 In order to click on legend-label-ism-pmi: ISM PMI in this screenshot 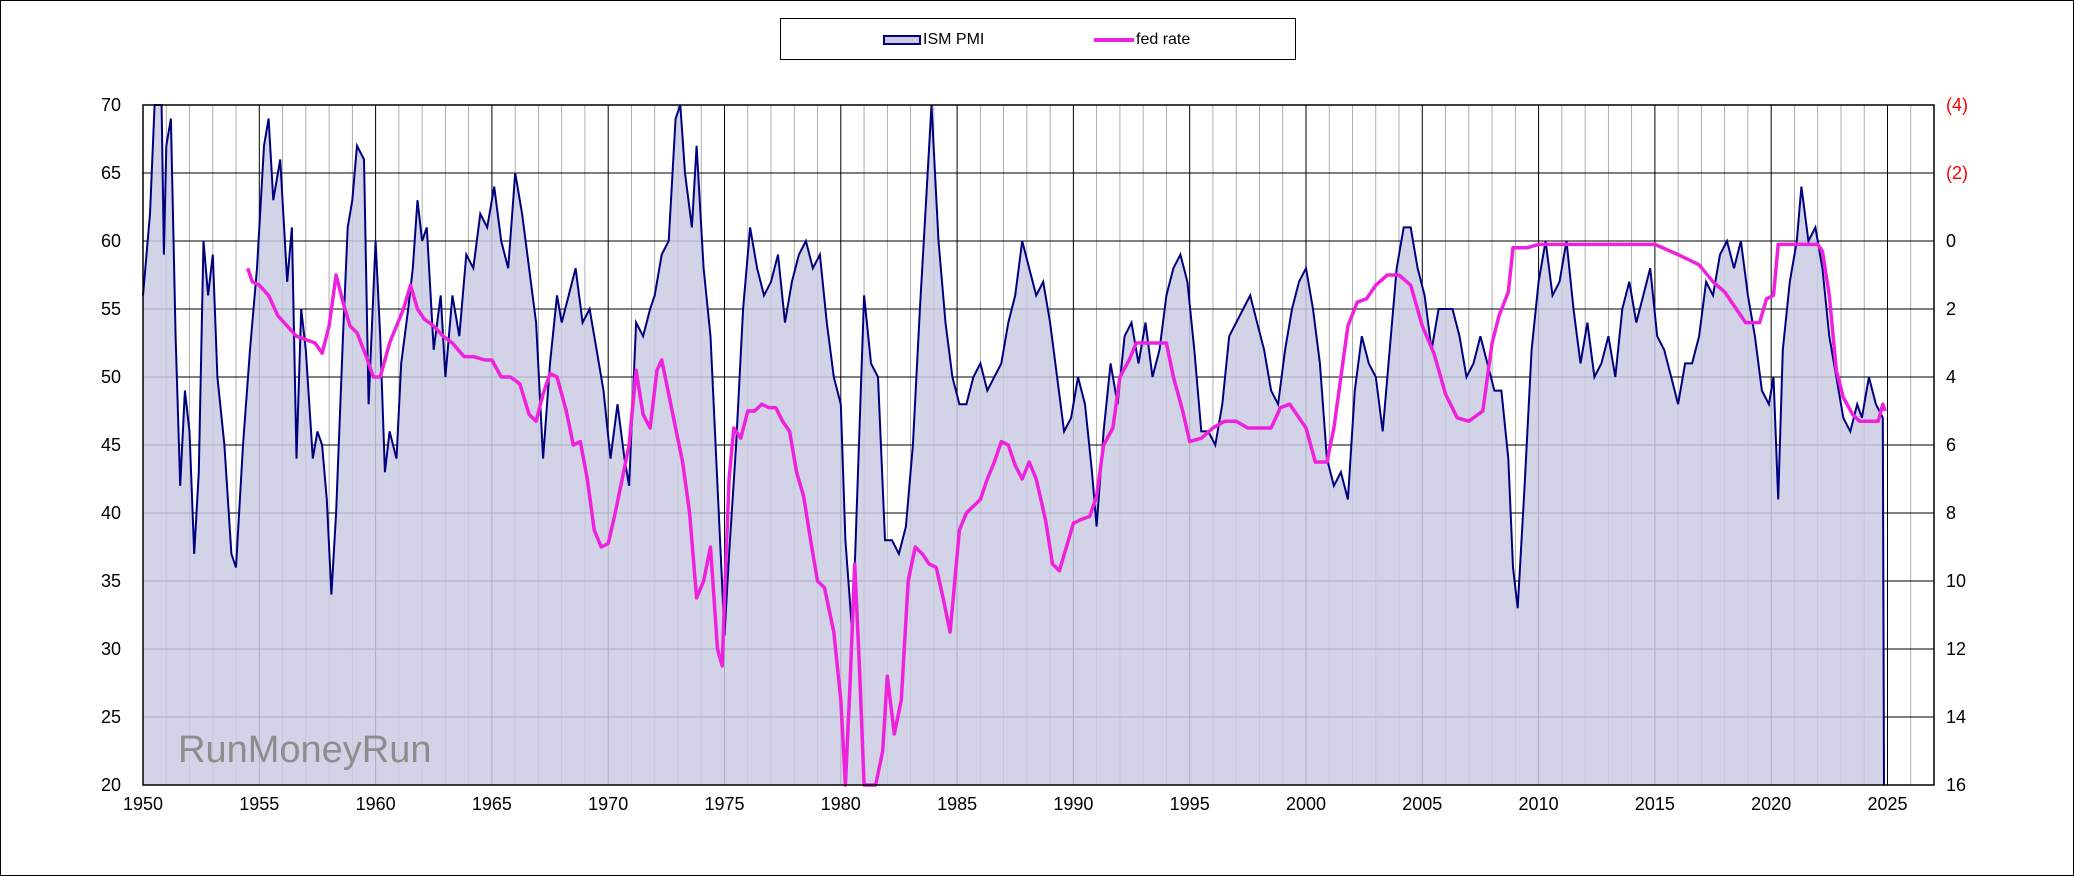, I will do `click(954, 39)`.